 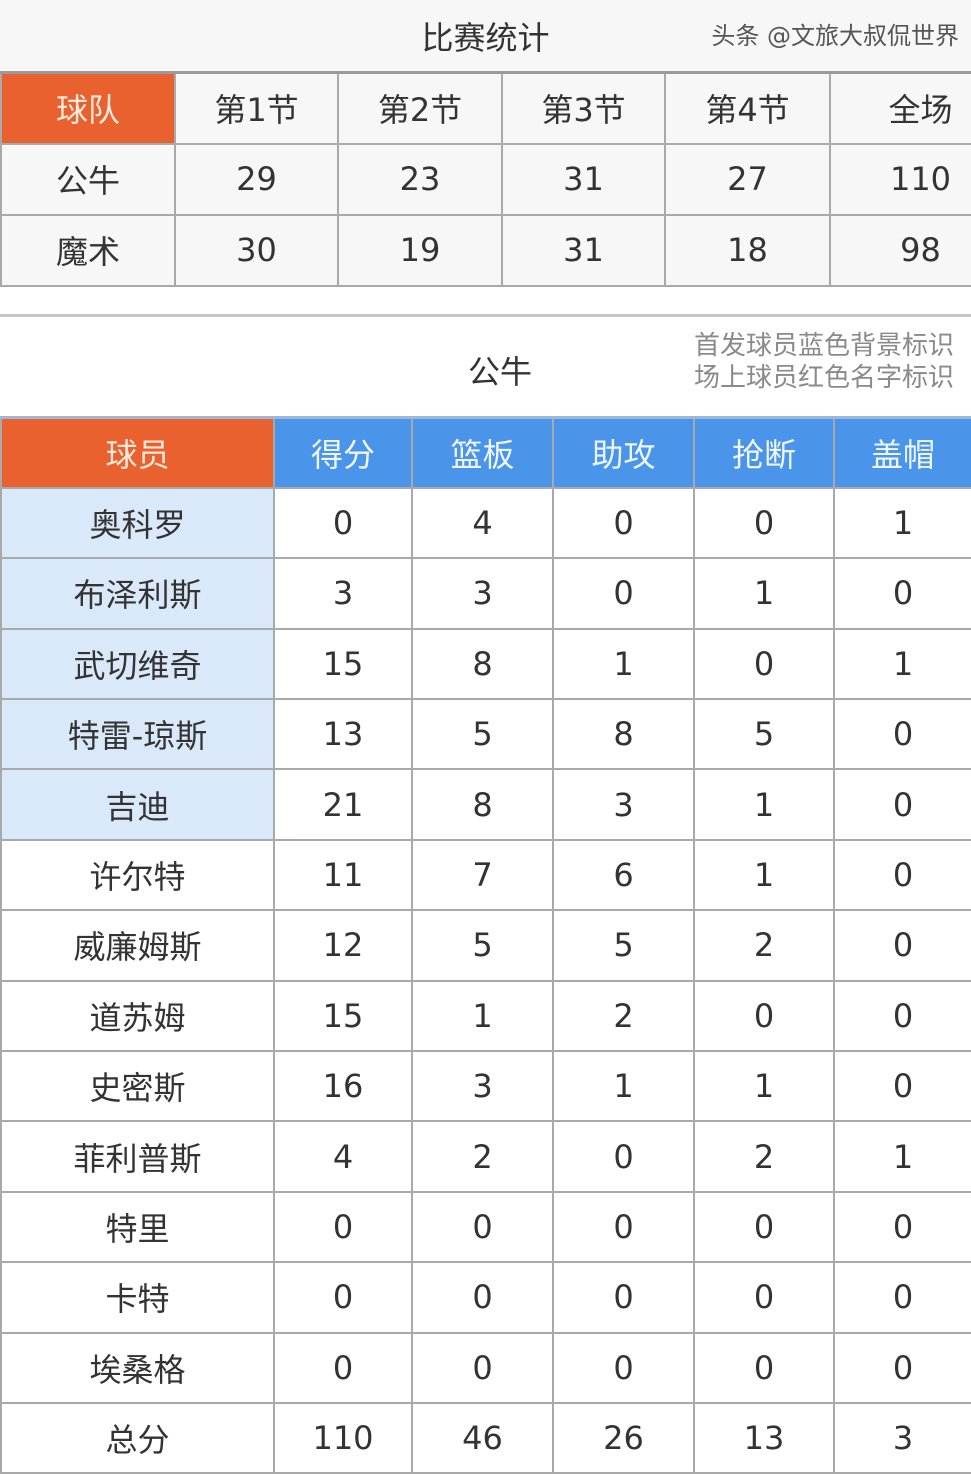 What do you see at coordinates (824, 378) in the screenshot?
I see `legend-on-court: 场上球员红色名字标识` at bounding box center [824, 378].